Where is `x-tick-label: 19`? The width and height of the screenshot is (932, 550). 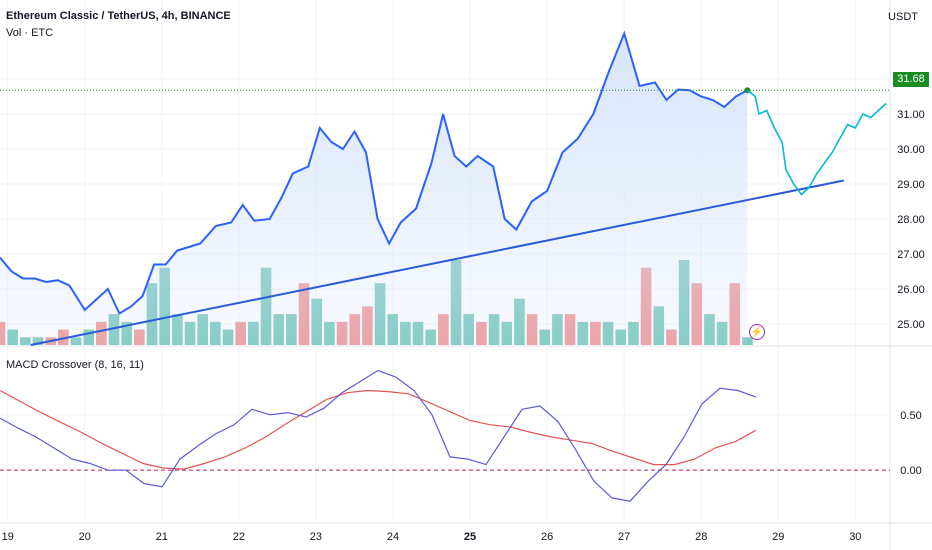
x-tick-label: 19 is located at coordinates (8, 537).